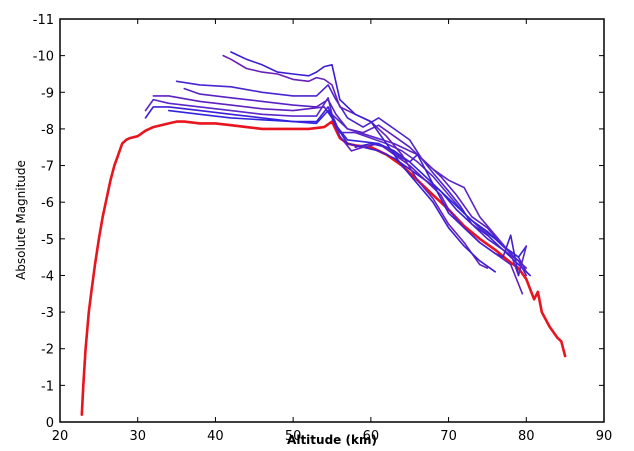 The image size is (634, 451). I want to click on y-tick-label: -6, so click(47, 203).